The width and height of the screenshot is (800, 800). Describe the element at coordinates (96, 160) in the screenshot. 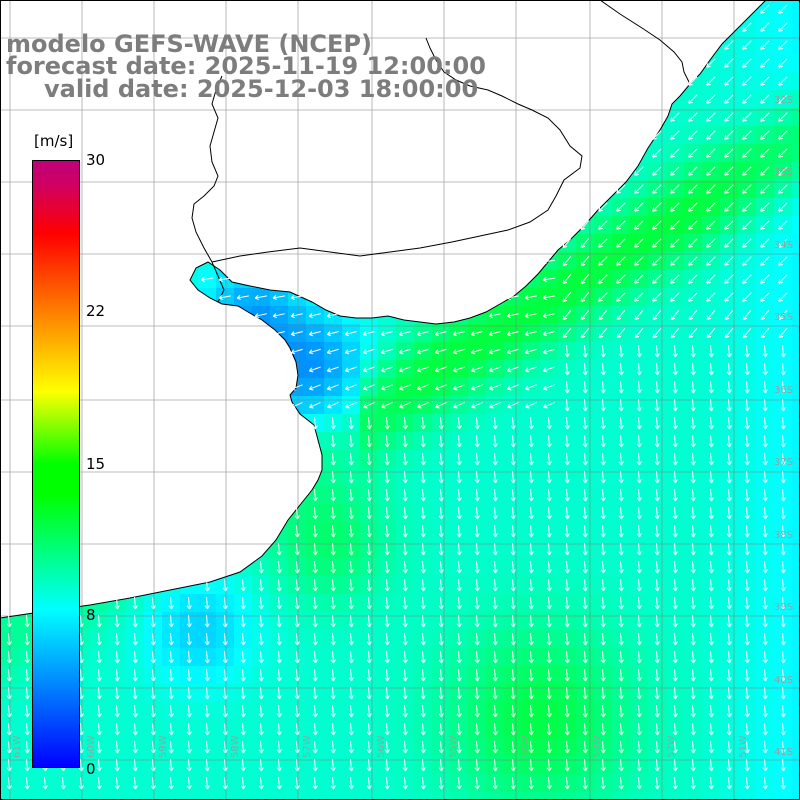

I see `colorbar-tick-30: 30` at that location.